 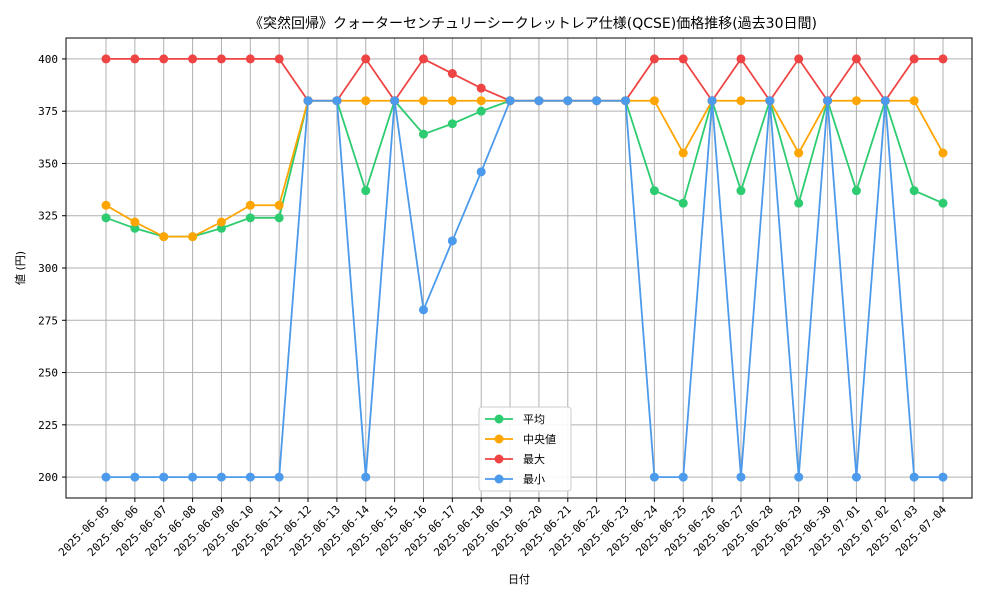 I want to click on y-tick-label: 325, so click(x=48, y=216).